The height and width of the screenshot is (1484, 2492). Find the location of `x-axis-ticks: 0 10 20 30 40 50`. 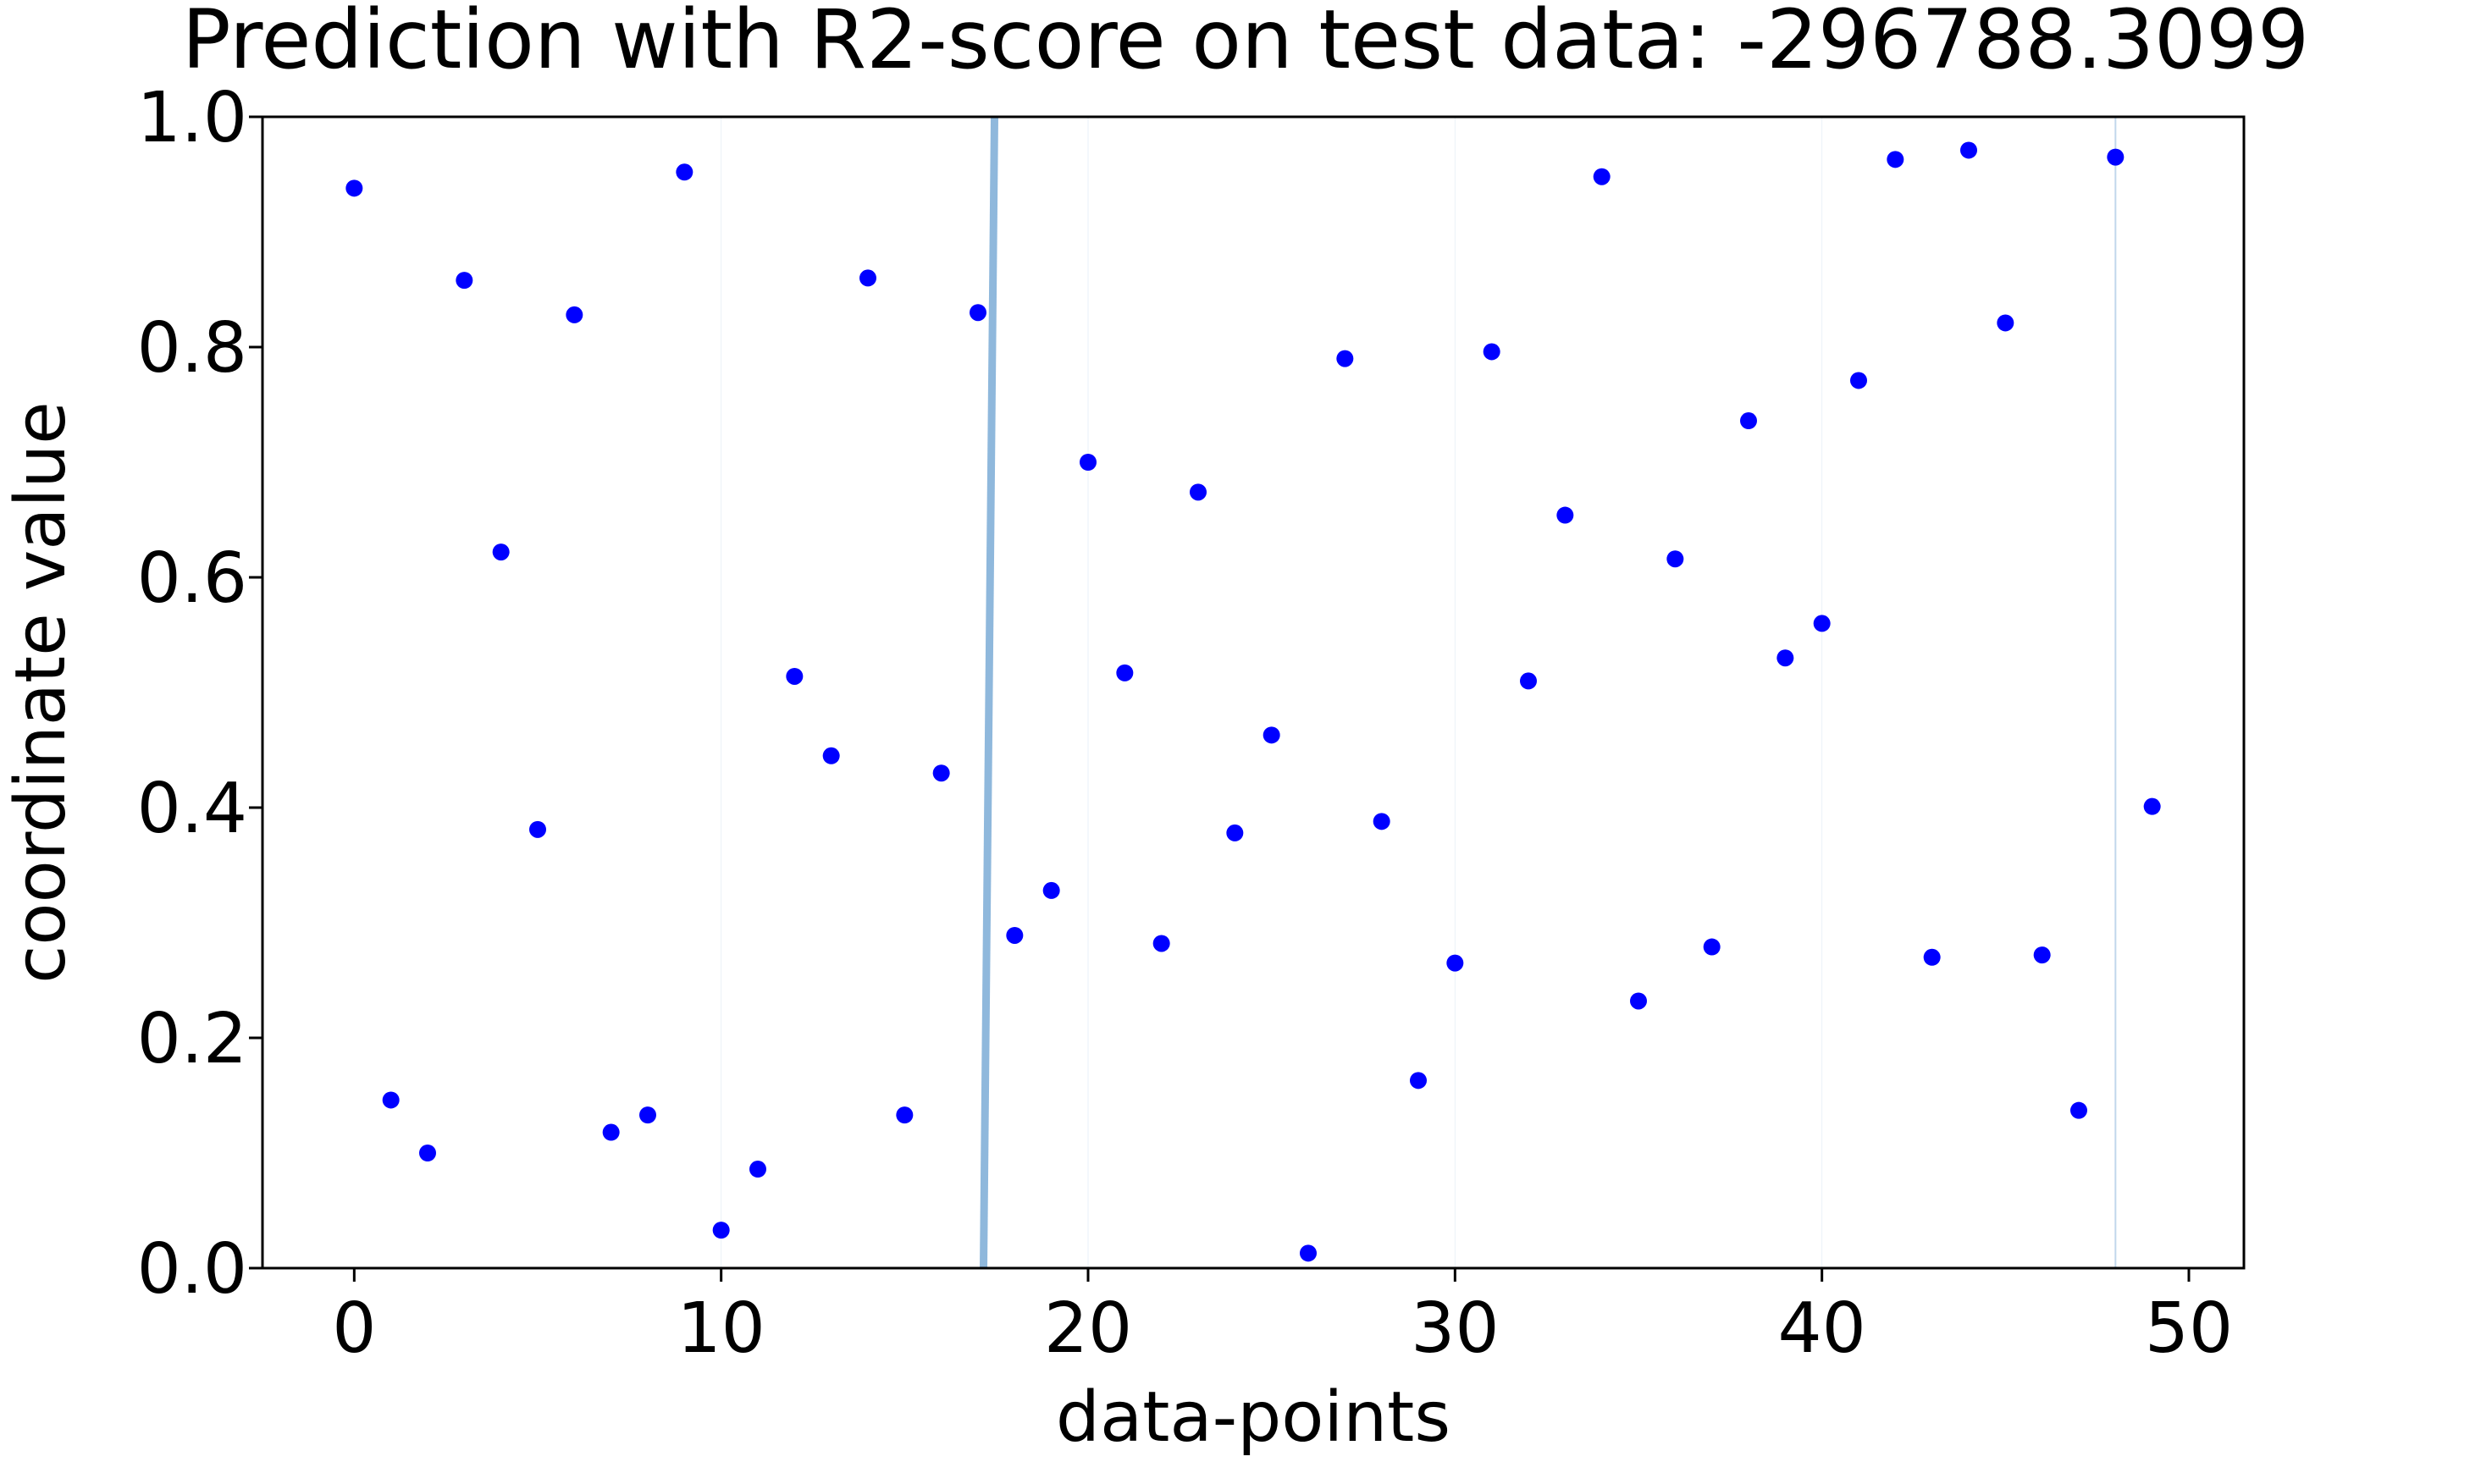

x-axis-ticks: 0 10 20 30 40 50 is located at coordinates (1282, 1318).